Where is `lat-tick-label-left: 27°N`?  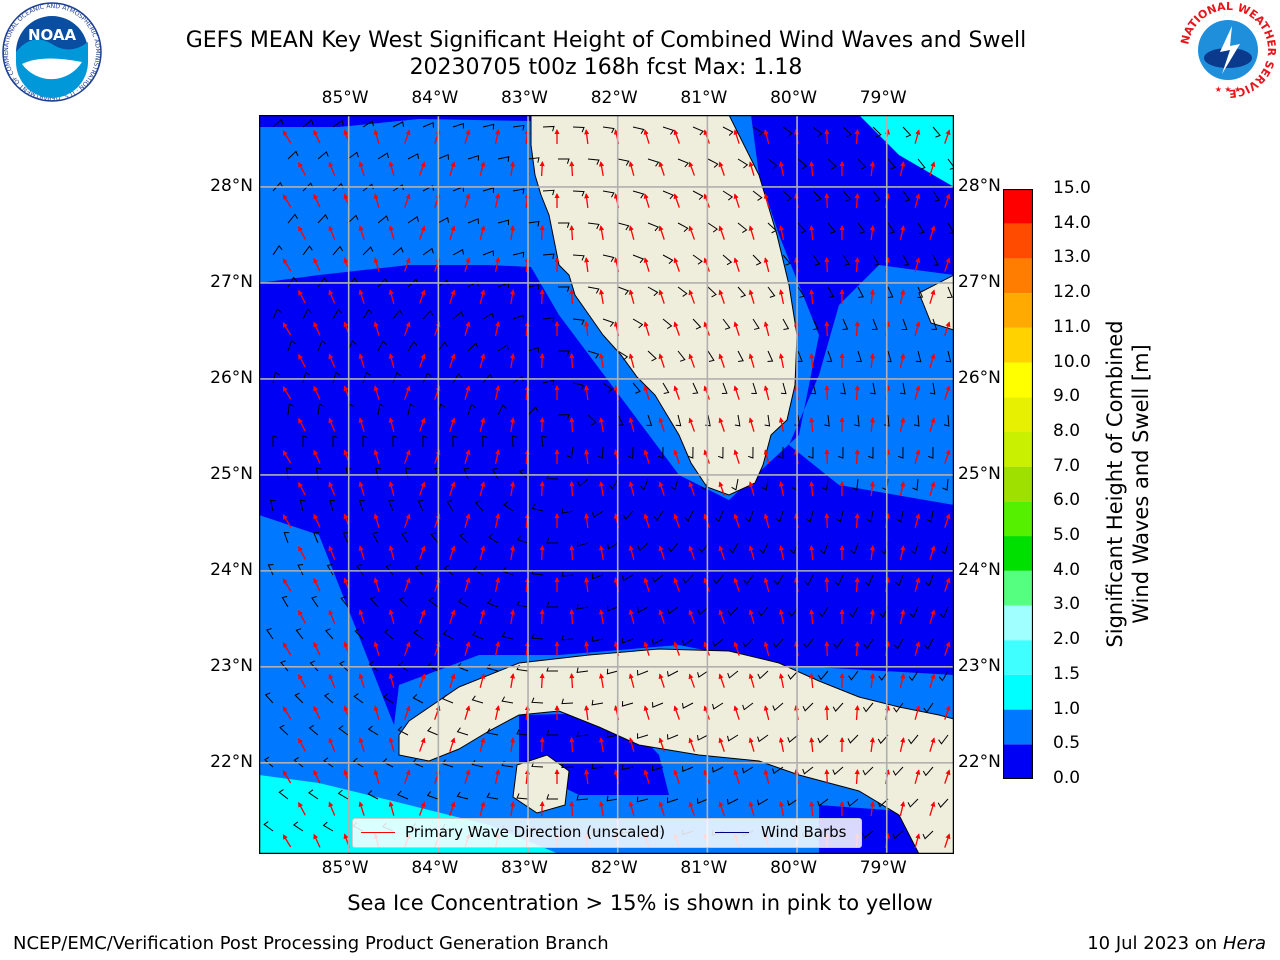 lat-tick-label-left: 27°N is located at coordinates (231, 281).